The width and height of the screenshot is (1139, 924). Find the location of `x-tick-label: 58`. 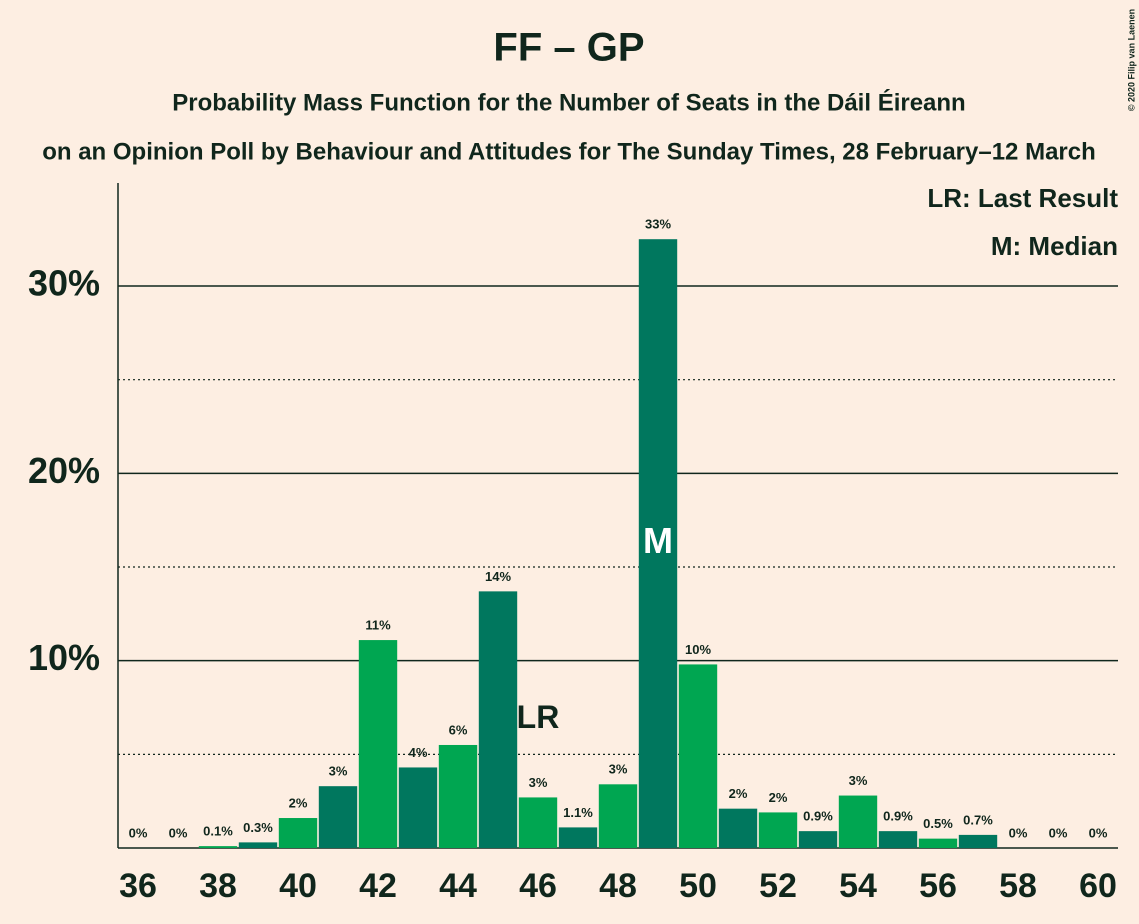

x-tick-label: 58 is located at coordinates (1018, 886).